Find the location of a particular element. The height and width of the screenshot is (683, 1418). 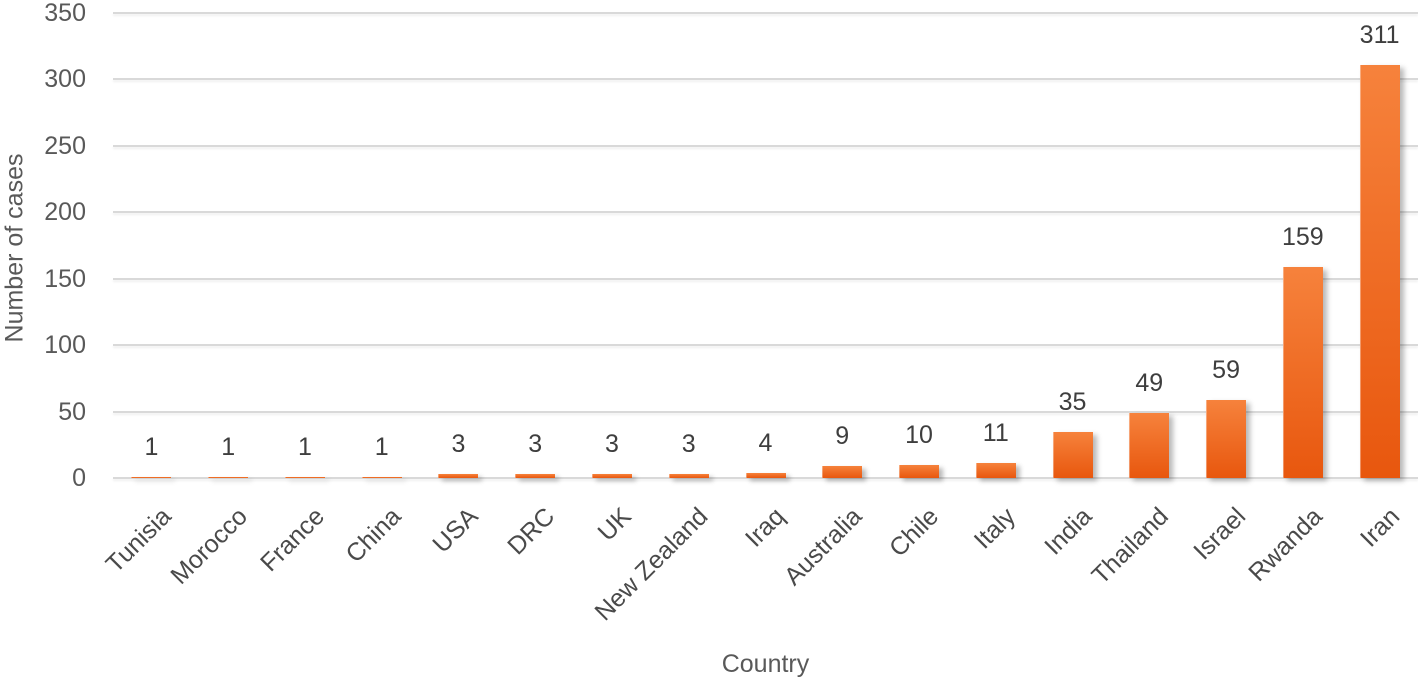

x-category-label: Australia is located at coordinates (823, 546).